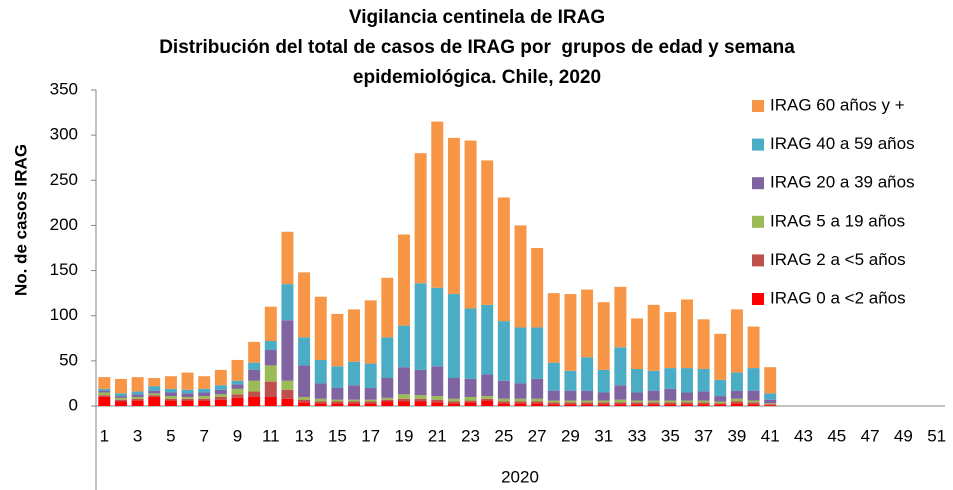 This screenshot has height=490, width=953. Describe the element at coordinates (520, 476) in the screenshot. I see `x-group-label: 2020` at that location.